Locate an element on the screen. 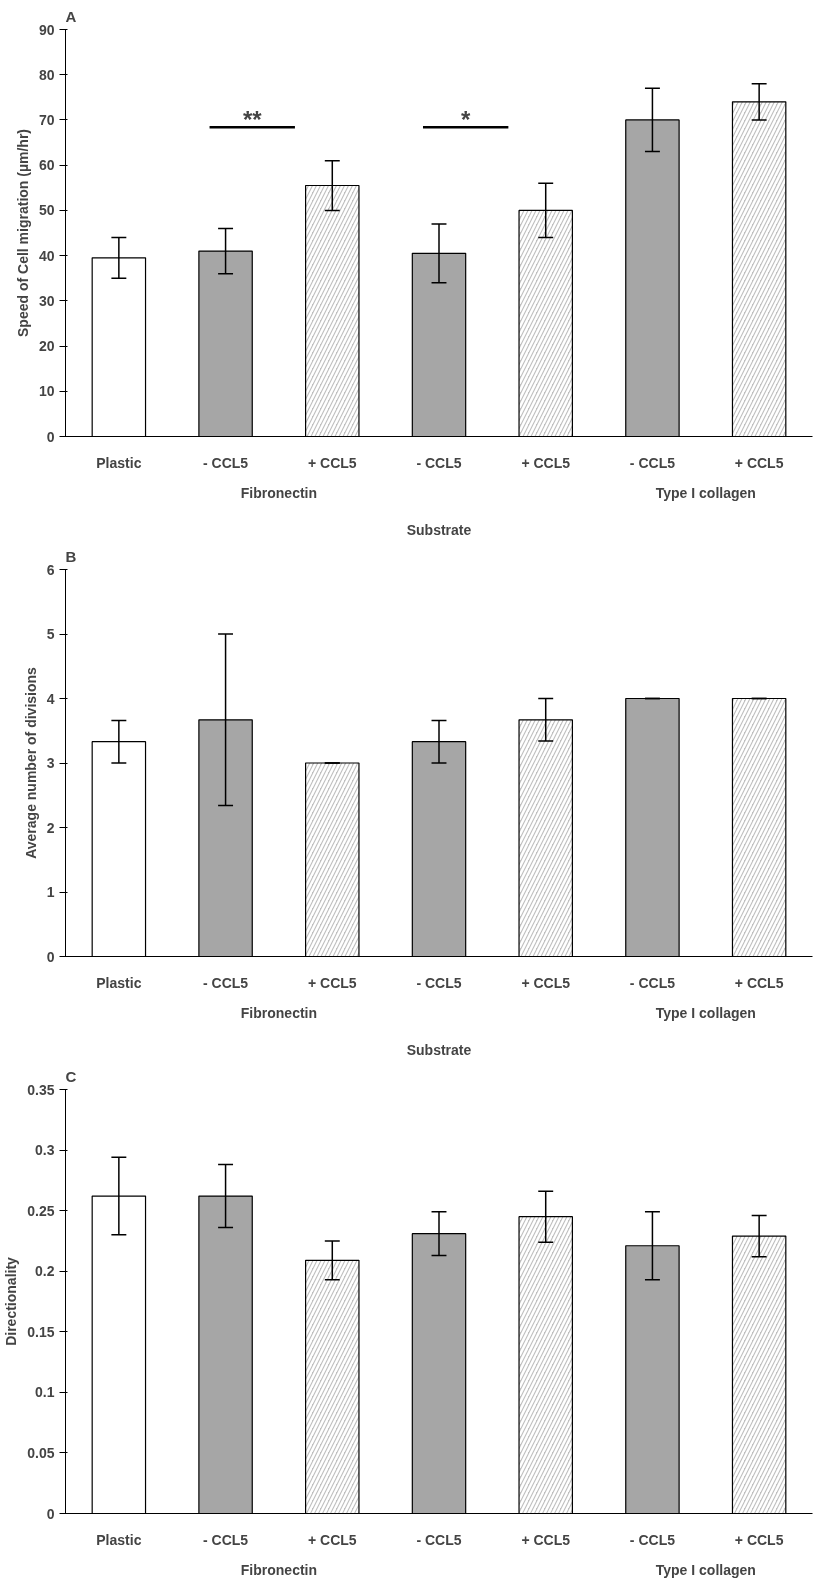 The image size is (827, 1589). y-tick-label: 0.35 is located at coordinates (41, 1089).